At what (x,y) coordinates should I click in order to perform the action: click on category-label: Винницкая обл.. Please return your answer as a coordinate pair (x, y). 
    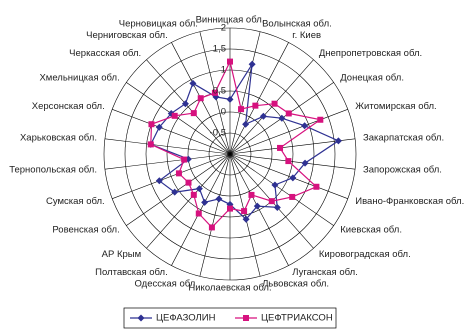
    Looking at the image, I should click on (230, 20).